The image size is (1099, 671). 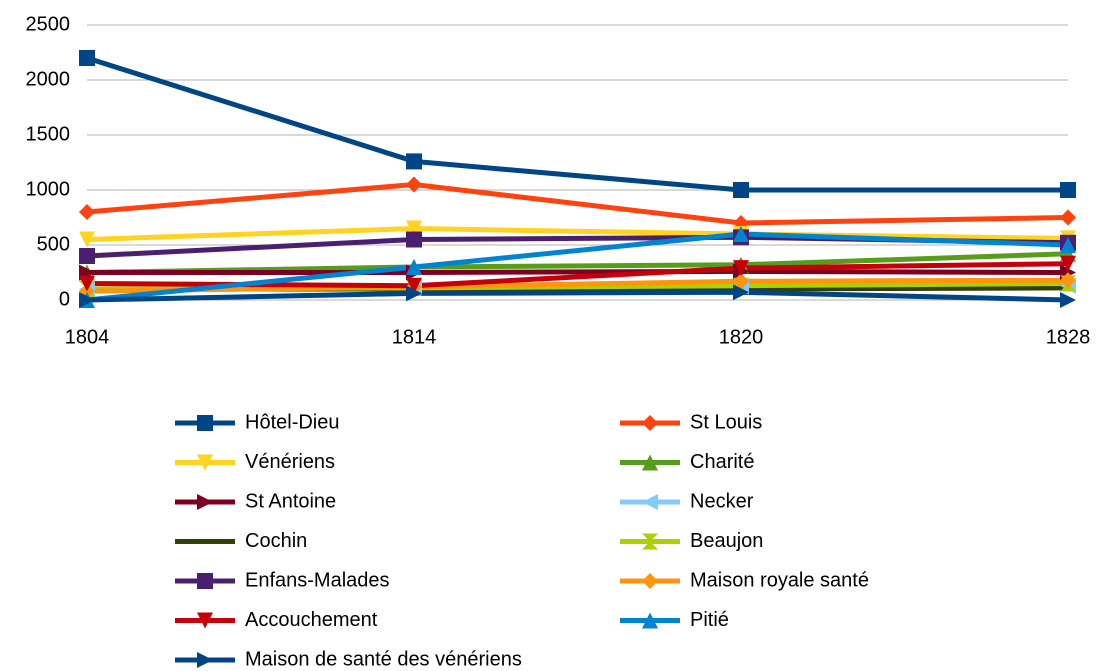 I want to click on y-tick-label: 0, so click(x=64, y=299).